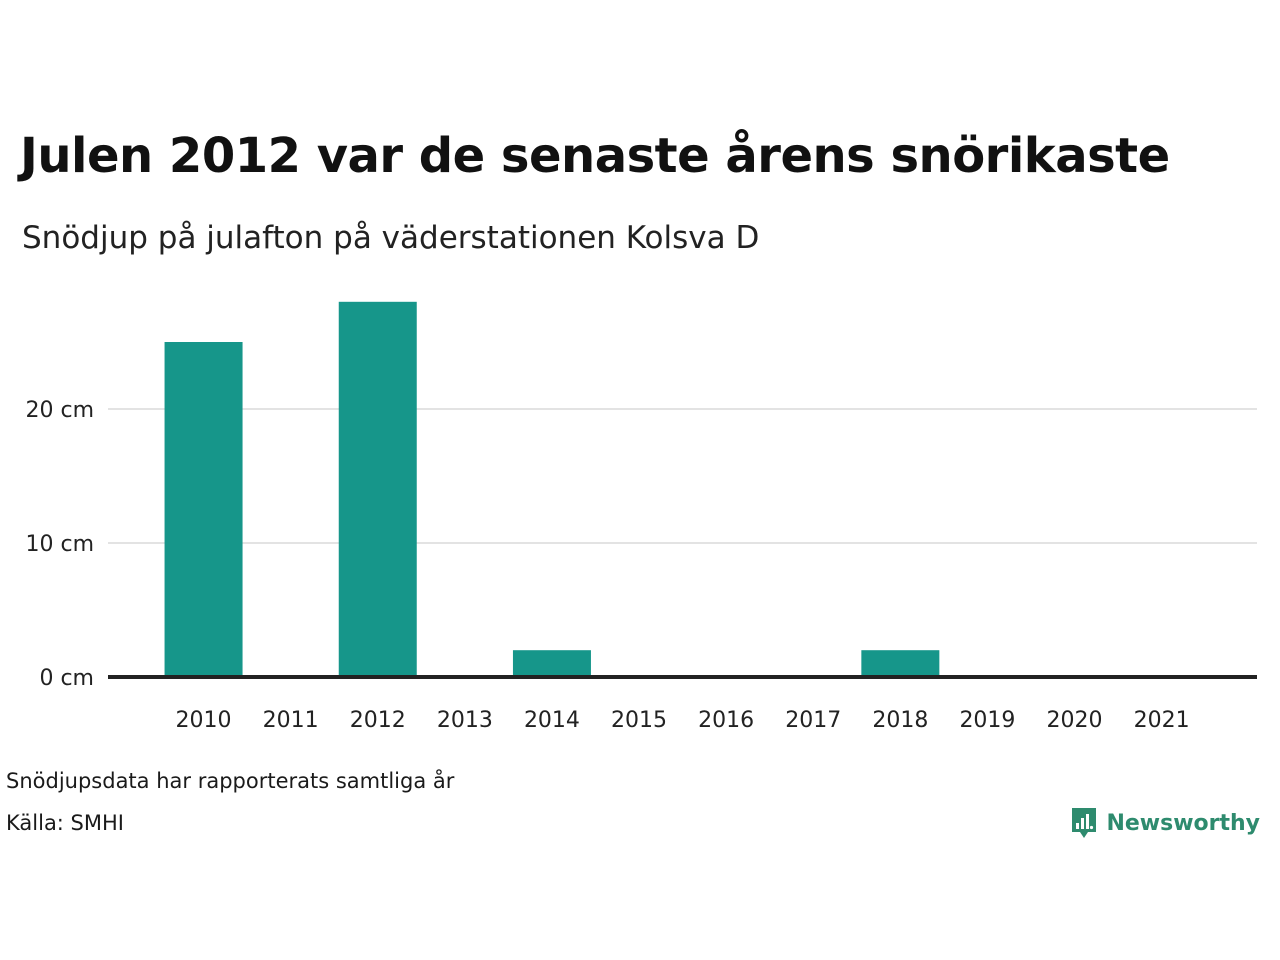 This screenshot has height=960, width=1280. I want to click on y-tick-label: 0 cm, so click(66, 678).